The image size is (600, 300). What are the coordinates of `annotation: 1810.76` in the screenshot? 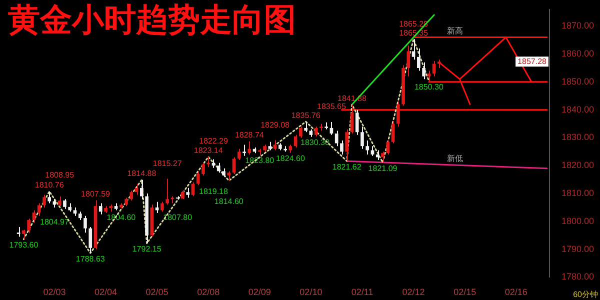 It's located at (49, 185).